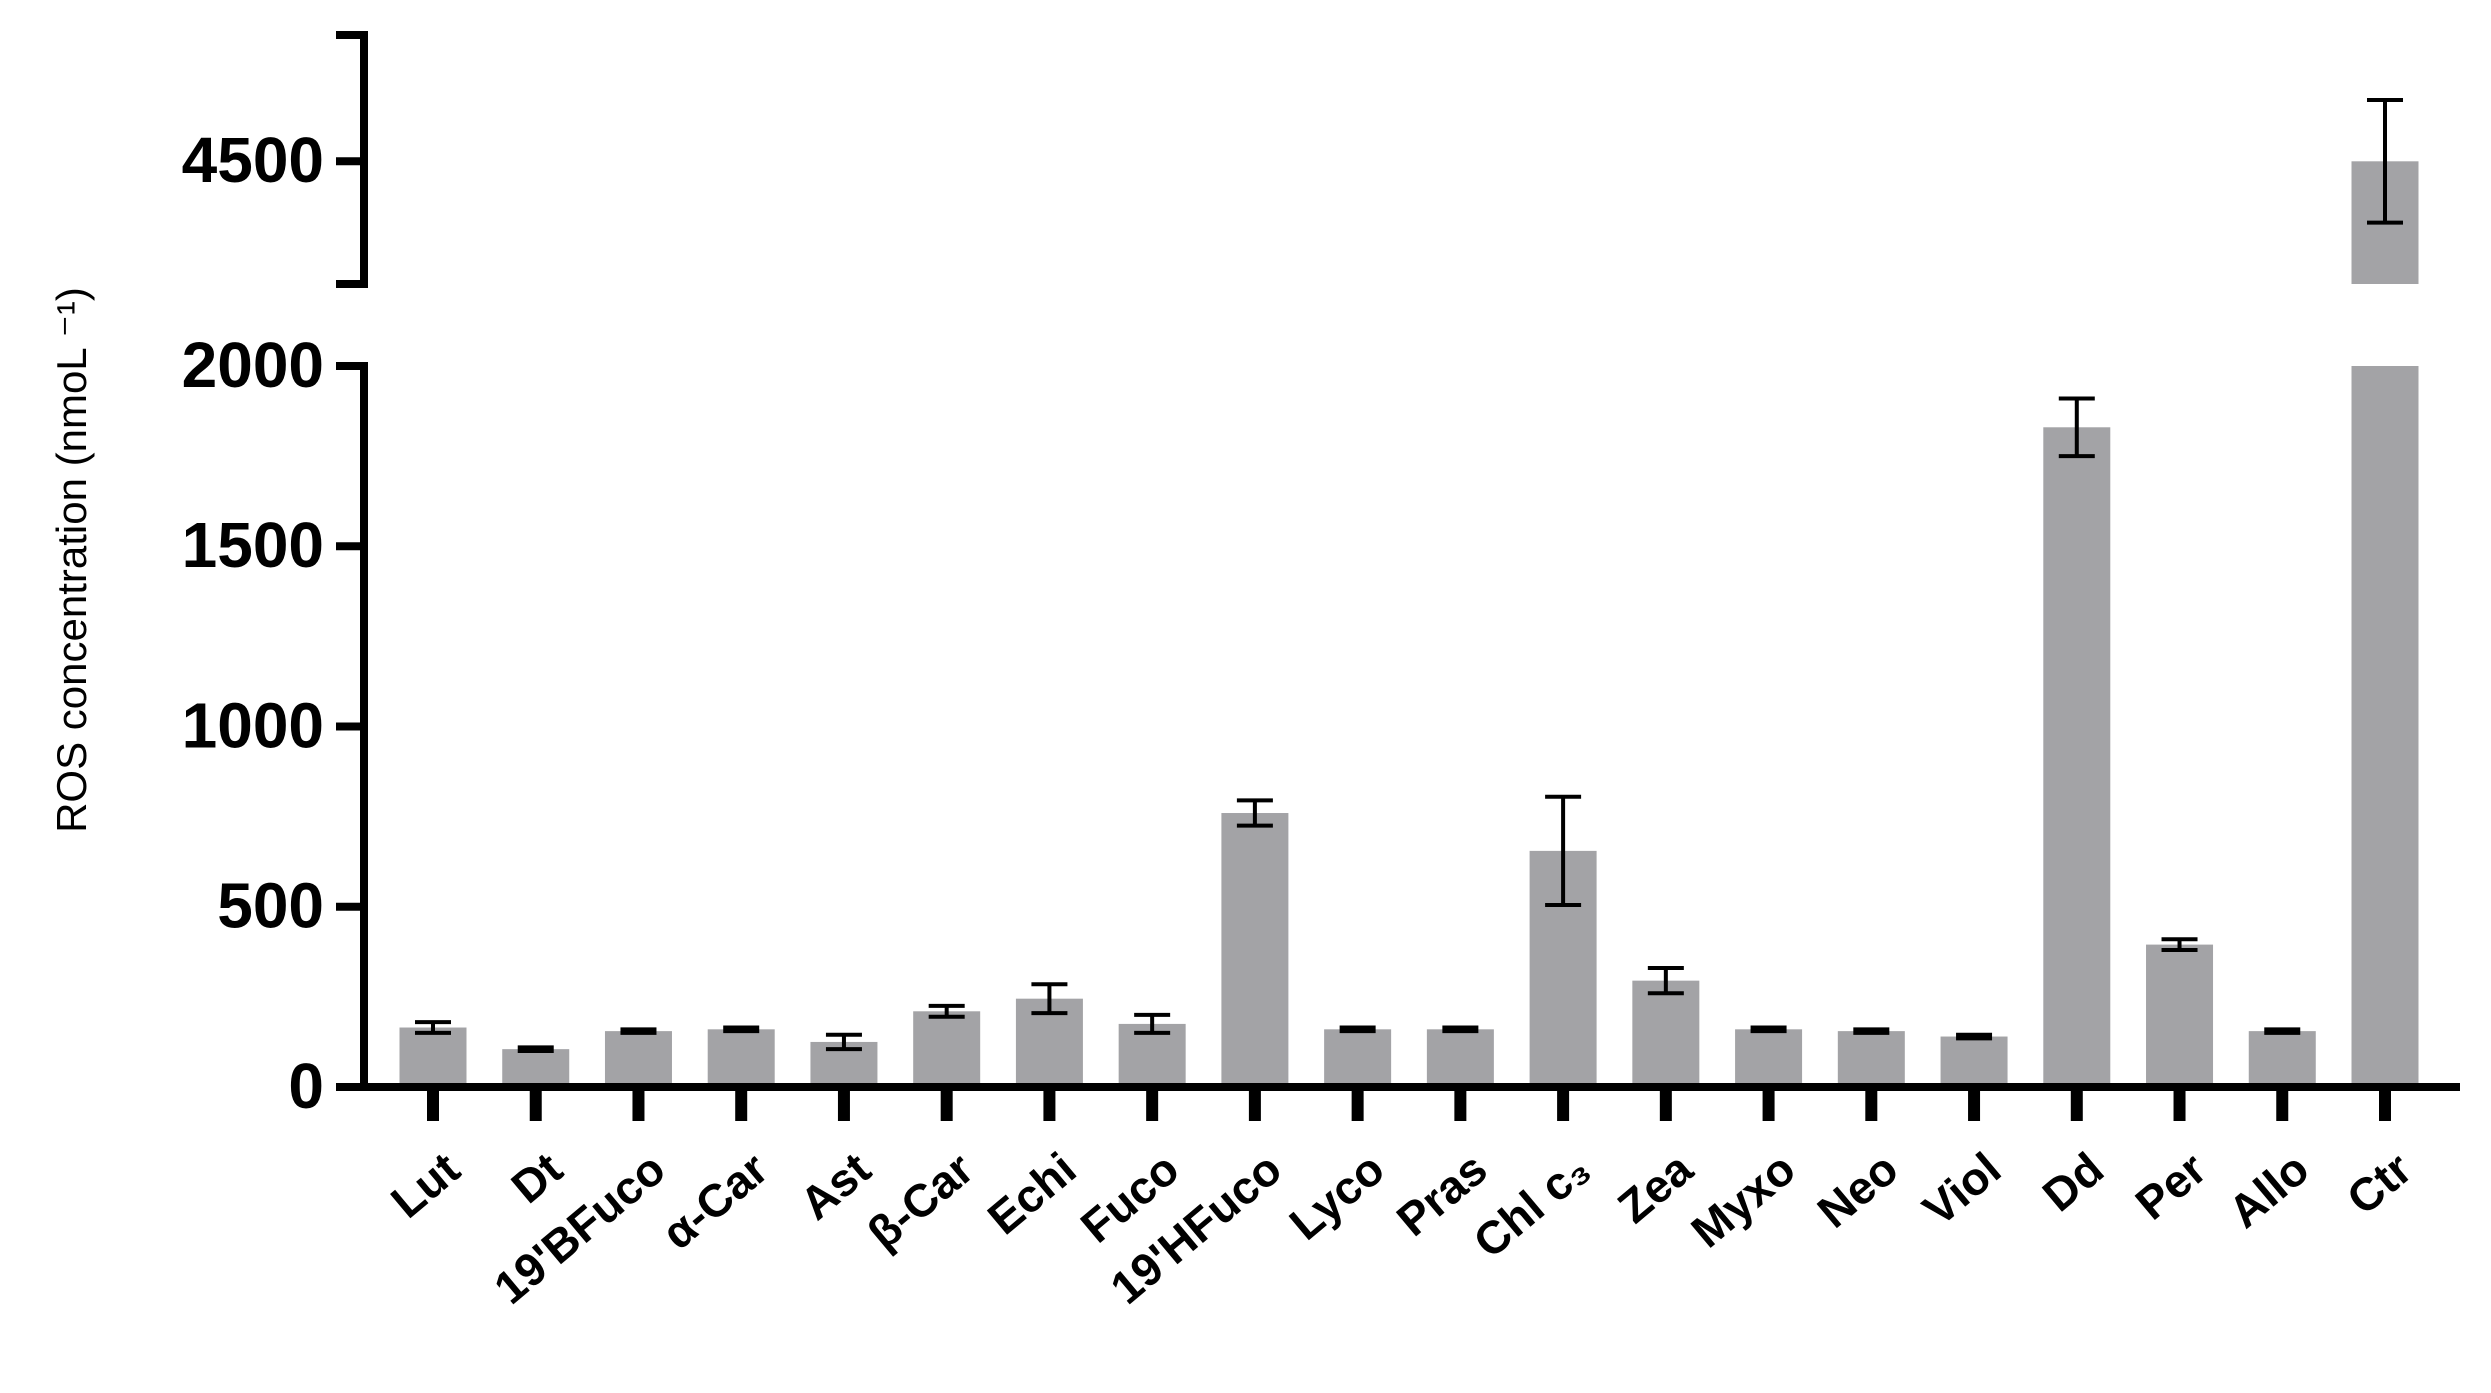 The height and width of the screenshot is (1393, 2491). What do you see at coordinates (920, 1200) in the screenshot?
I see `x-tick-label: β-Car` at bounding box center [920, 1200].